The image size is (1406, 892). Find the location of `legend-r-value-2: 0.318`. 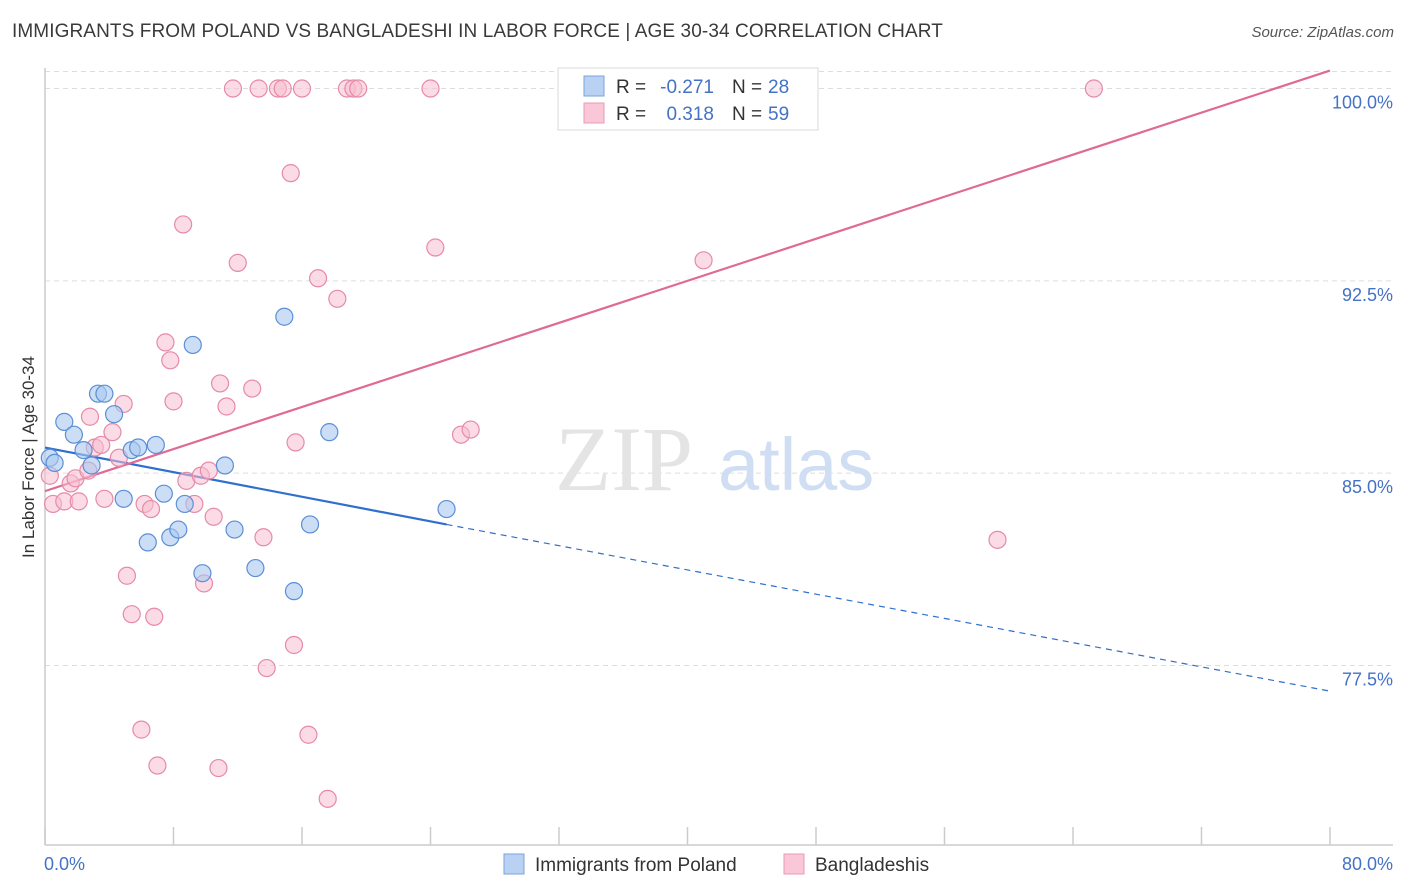

legend-r-value-2: 0.318 is located at coordinates (690, 114).